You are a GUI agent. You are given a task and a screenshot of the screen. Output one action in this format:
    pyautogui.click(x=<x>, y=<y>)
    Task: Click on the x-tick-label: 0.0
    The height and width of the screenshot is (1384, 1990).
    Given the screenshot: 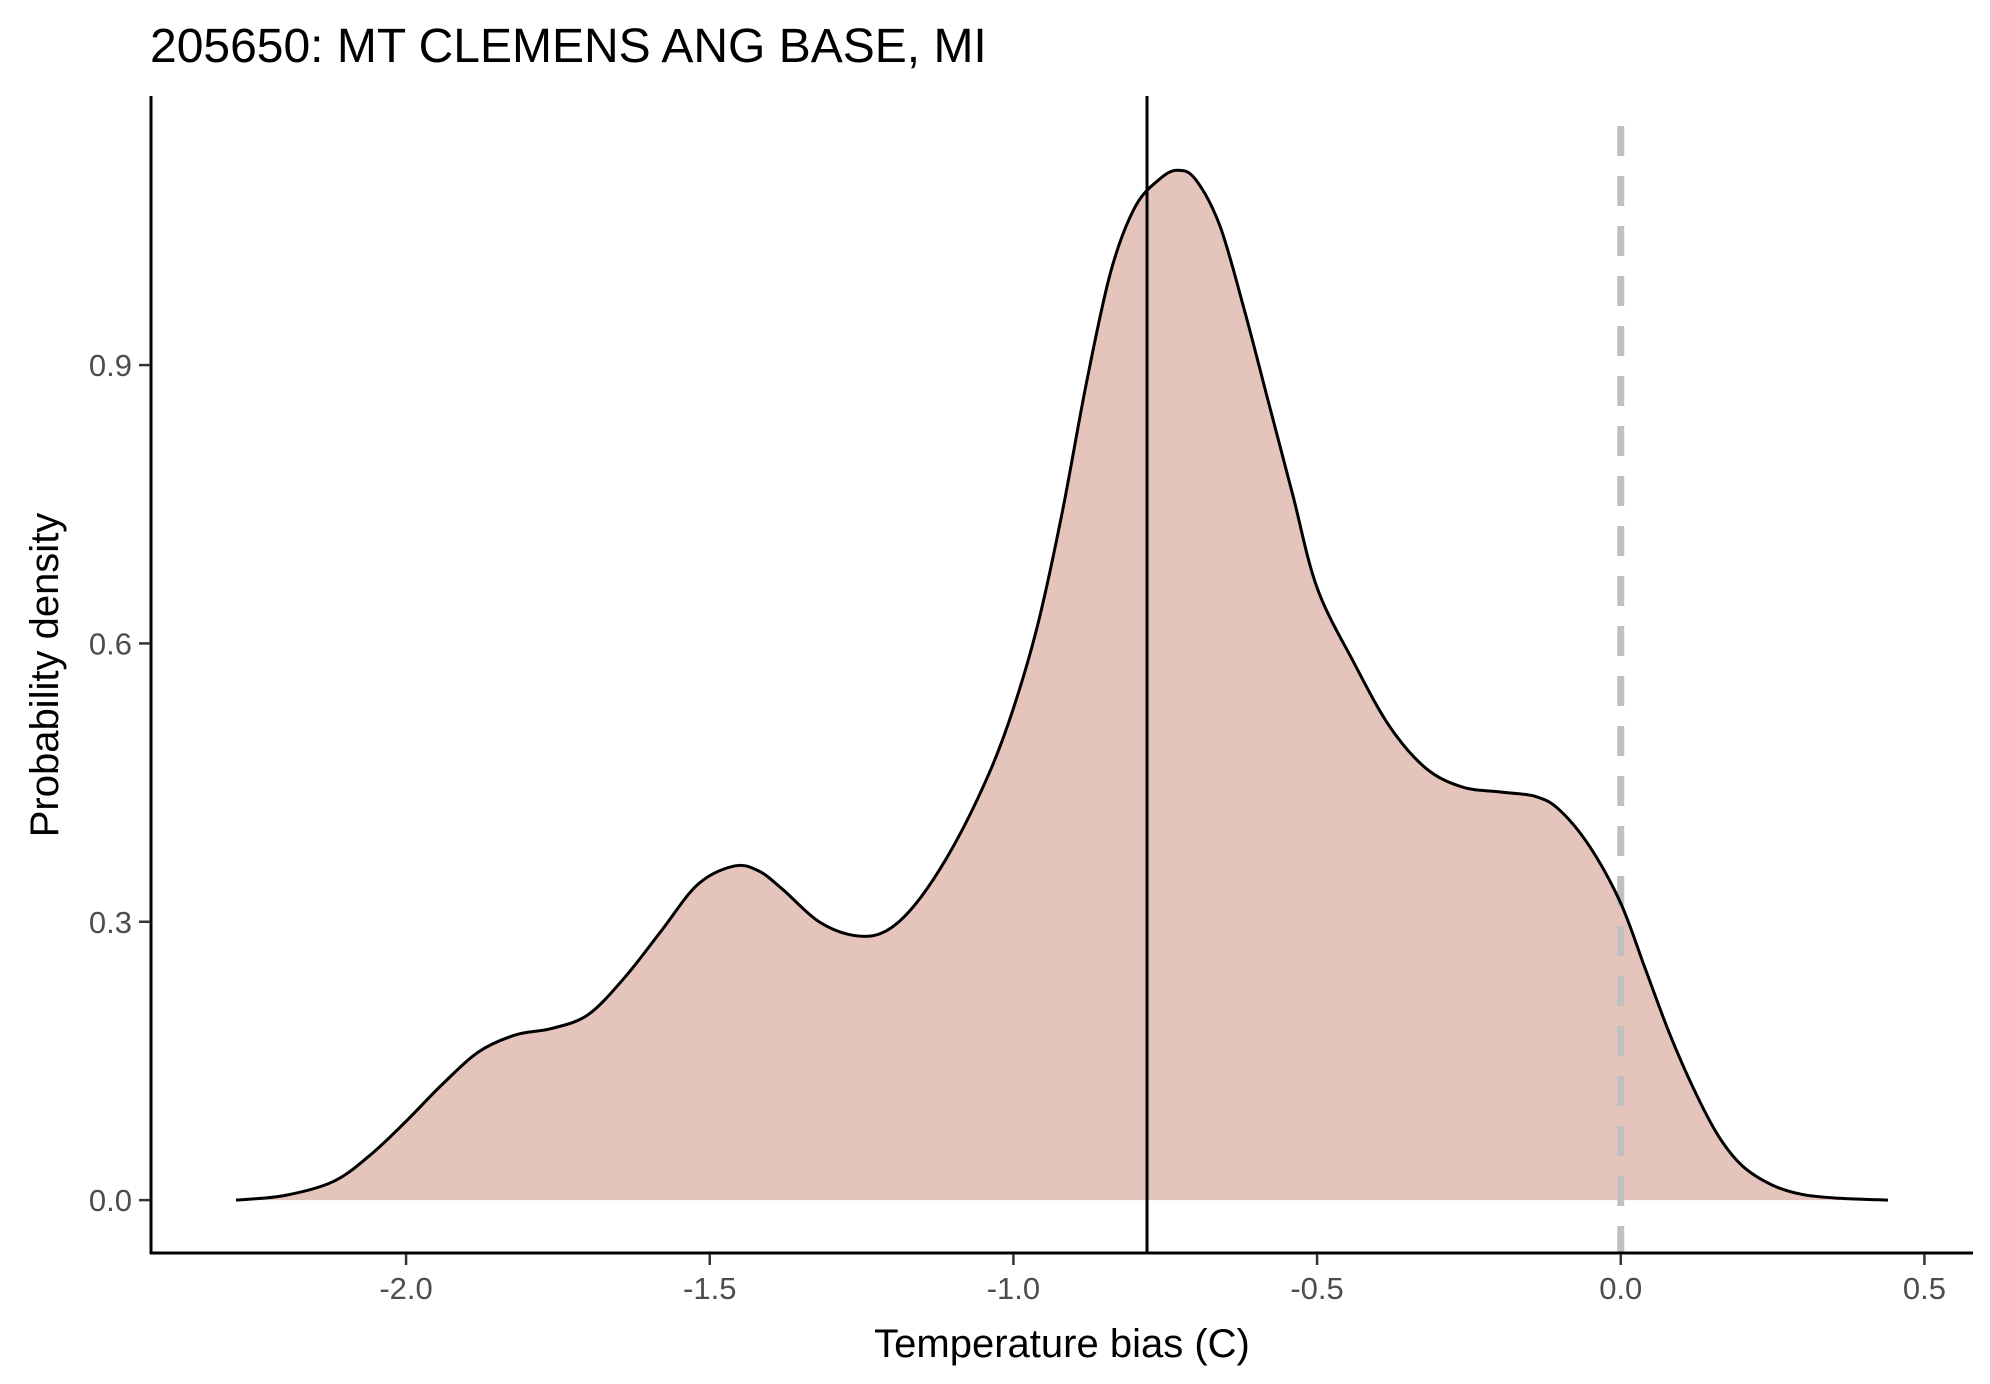 What is the action you would take?
    pyautogui.click(x=1620, y=1288)
    